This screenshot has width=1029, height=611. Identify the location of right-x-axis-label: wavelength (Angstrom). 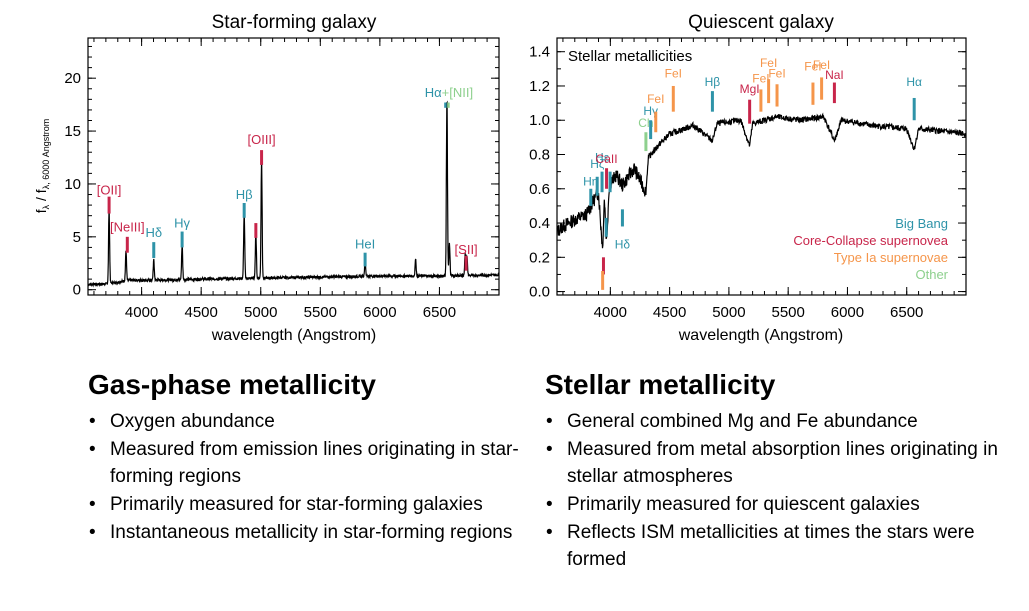
(761, 335).